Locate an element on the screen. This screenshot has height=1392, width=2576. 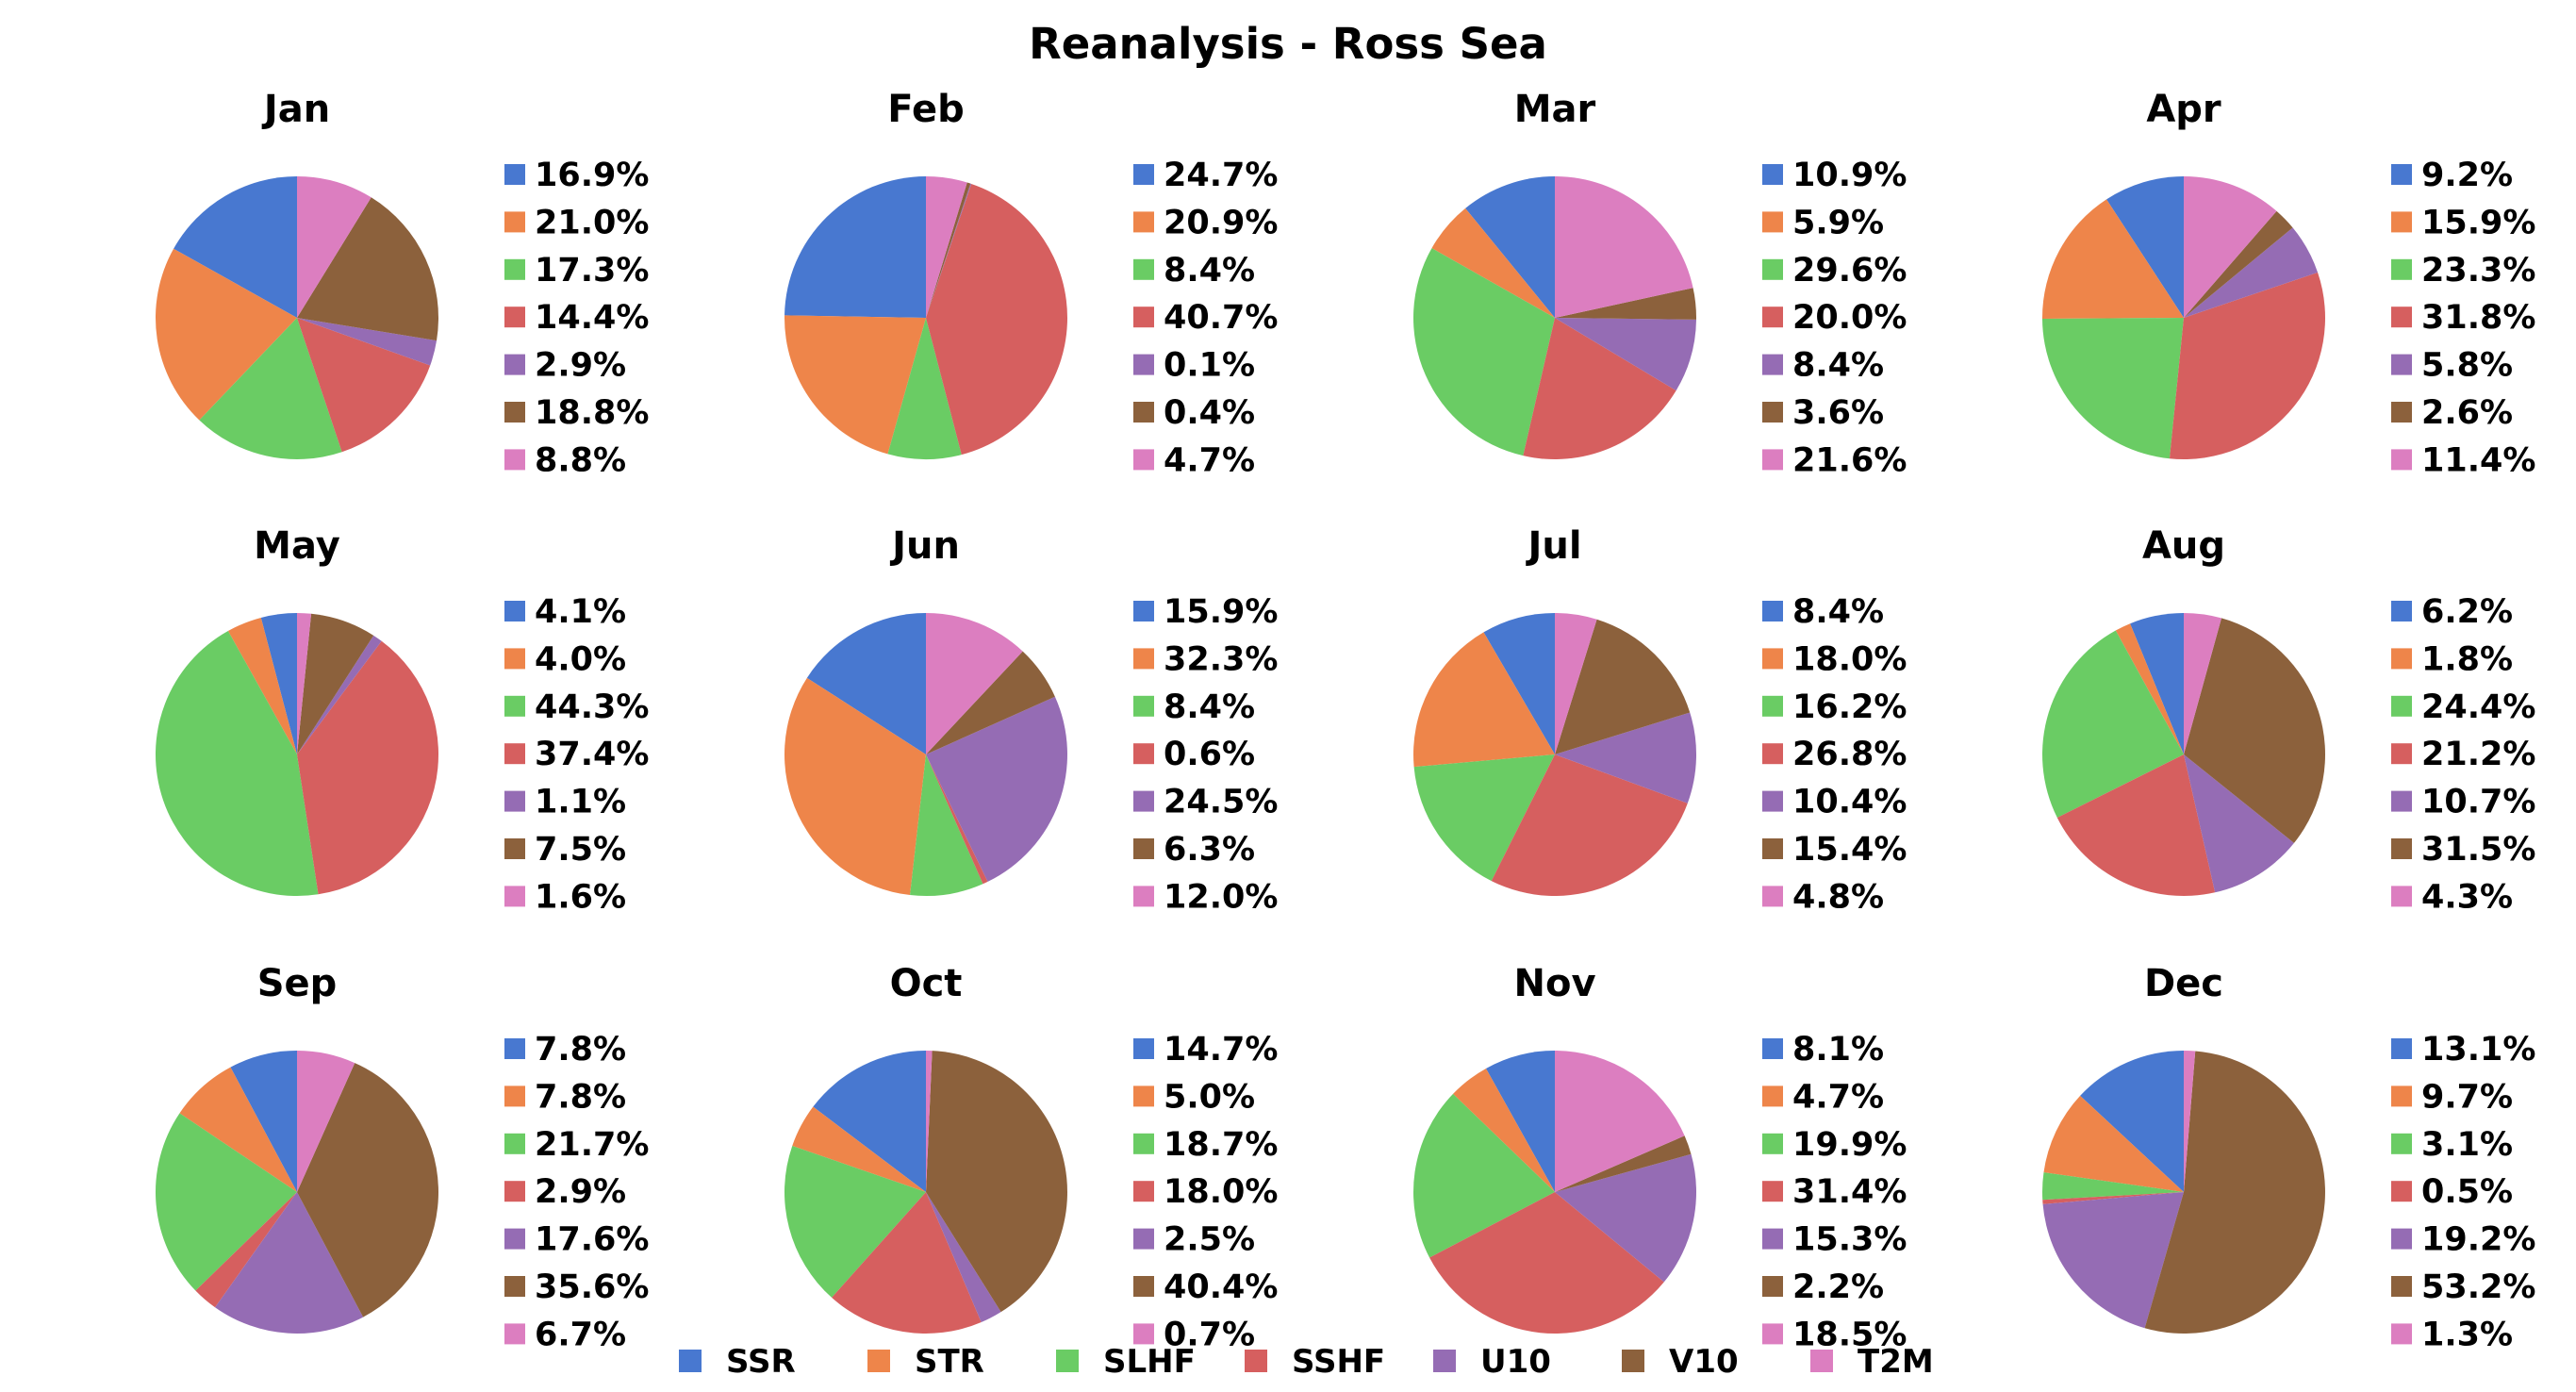
pct-label: 53.2% is located at coordinates (2478, 1287).